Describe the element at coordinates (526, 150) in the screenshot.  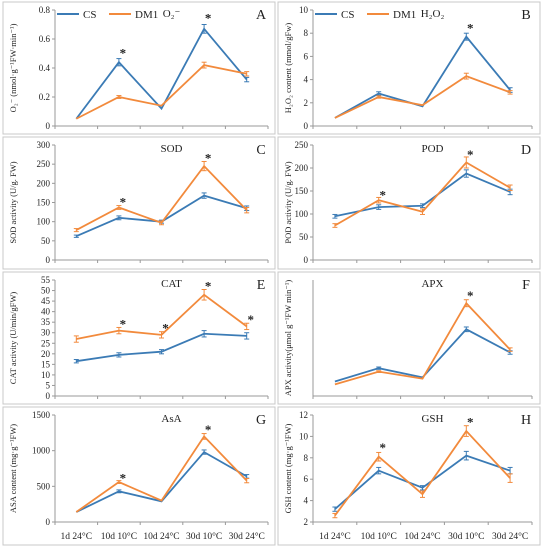
I see `panel-letter: D` at that location.